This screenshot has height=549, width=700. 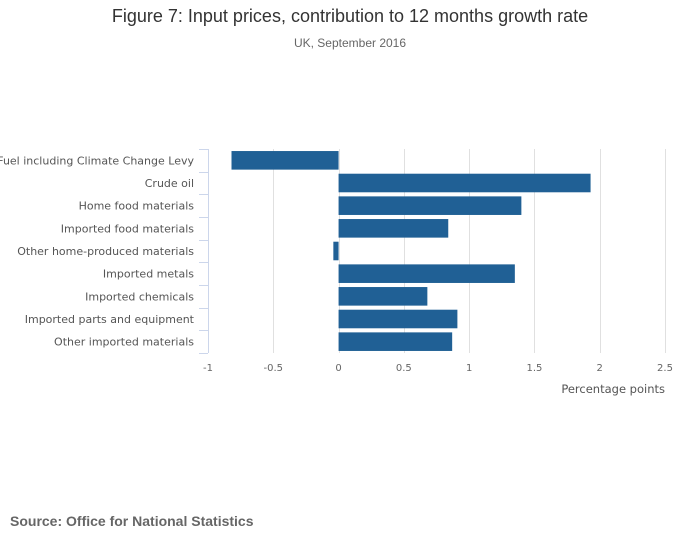 What do you see at coordinates (404, 368) in the screenshot?
I see `x-tick-label: 0.5` at bounding box center [404, 368].